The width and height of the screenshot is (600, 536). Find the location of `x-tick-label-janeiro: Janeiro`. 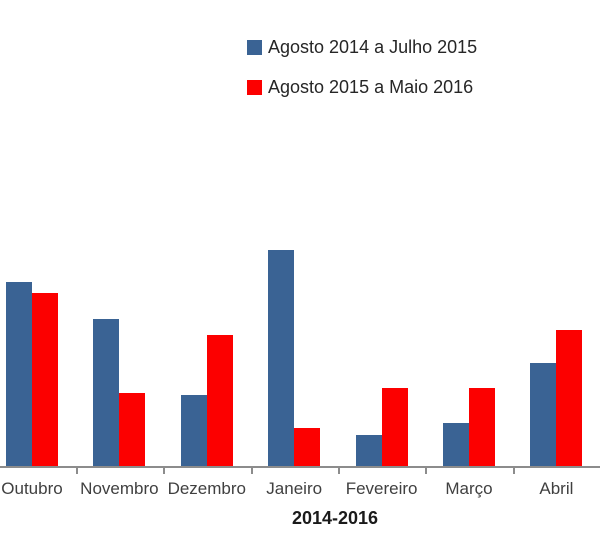

x-tick-label-janeiro: Janeiro is located at coordinates (294, 488).